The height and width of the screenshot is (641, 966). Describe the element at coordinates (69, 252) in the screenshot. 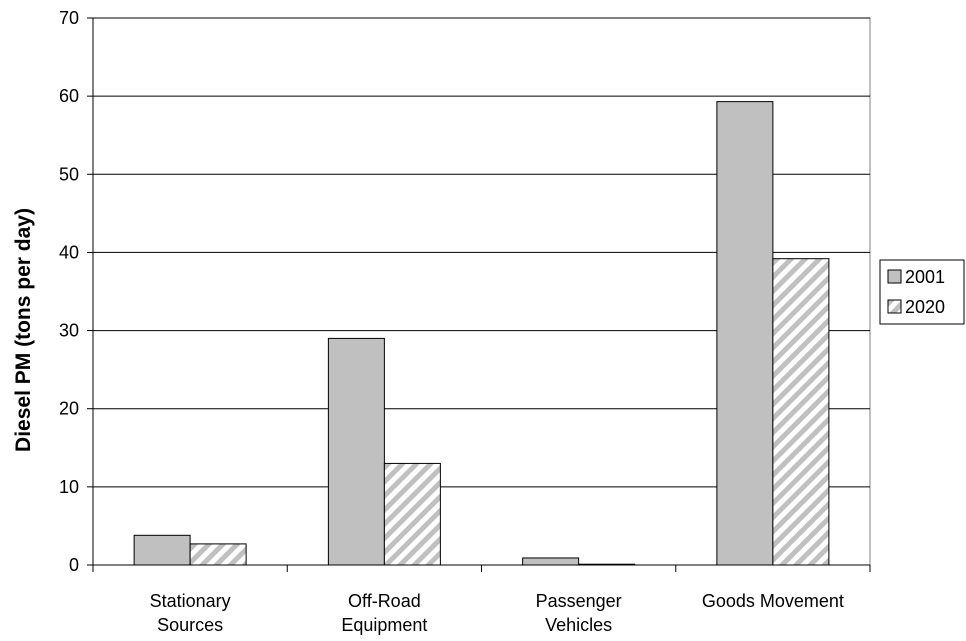

I see `y-tick-label: 40` at that location.